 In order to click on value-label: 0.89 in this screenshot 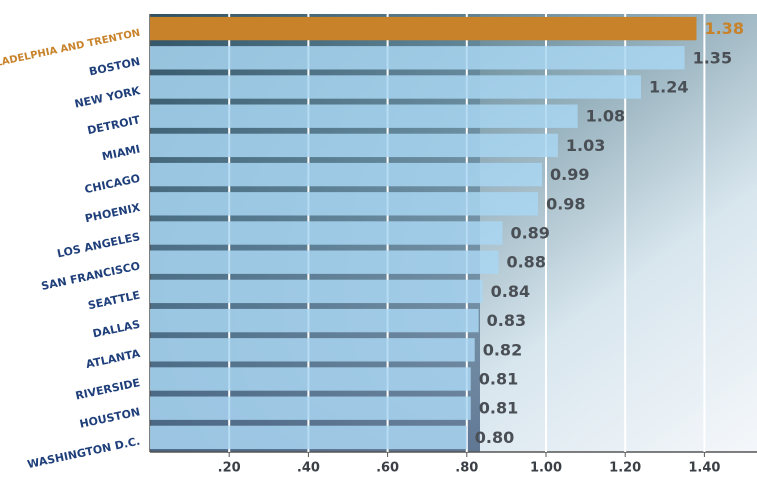, I will do `click(529, 233)`.